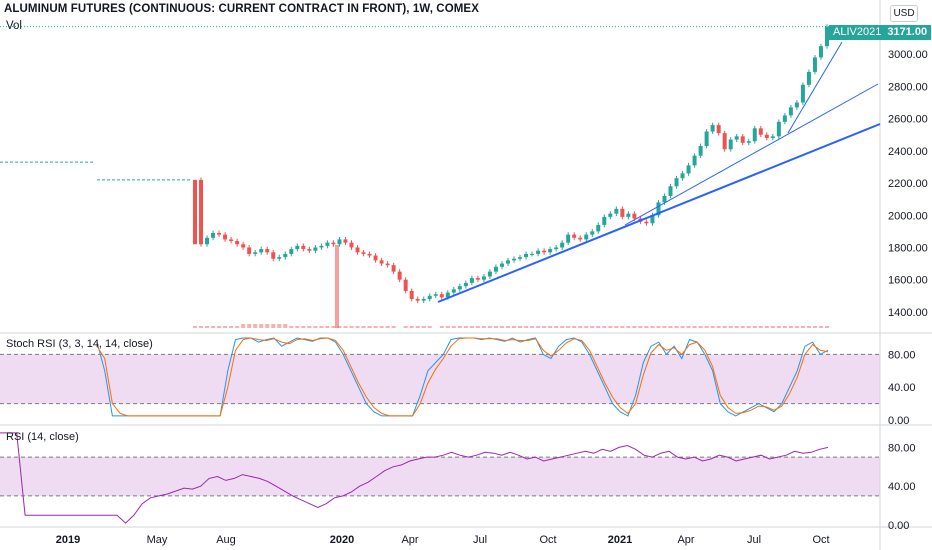 This screenshot has height=550, width=932. What do you see at coordinates (908, 55) in the screenshot?
I see `price-tick-label: 3000.00` at bounding box center [908, 55].